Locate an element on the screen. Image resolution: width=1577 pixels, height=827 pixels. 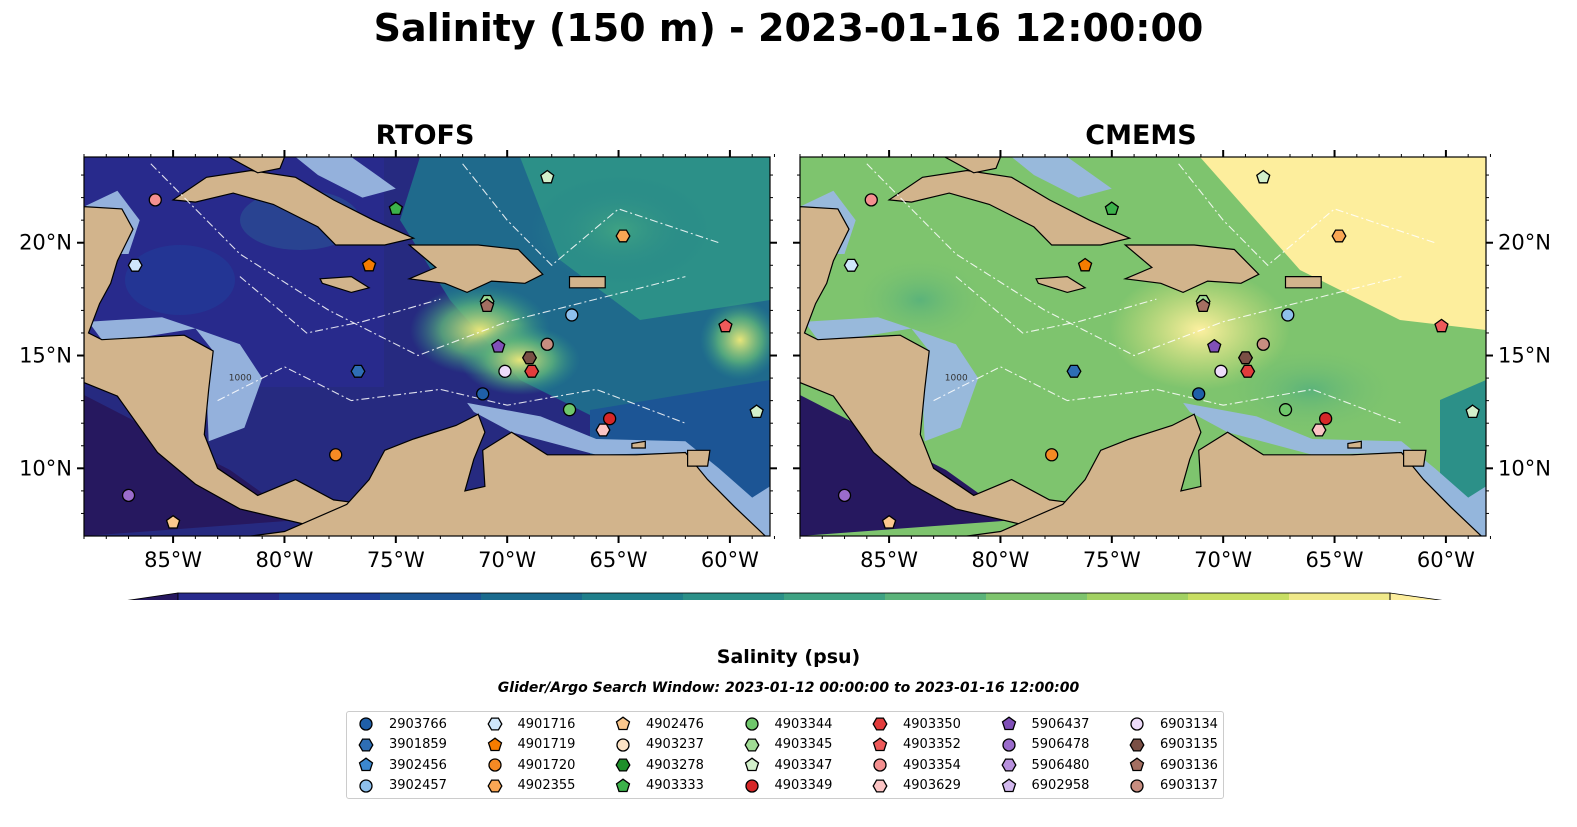
shelf-venezuela-shelf is located at coordinates (618, 469).